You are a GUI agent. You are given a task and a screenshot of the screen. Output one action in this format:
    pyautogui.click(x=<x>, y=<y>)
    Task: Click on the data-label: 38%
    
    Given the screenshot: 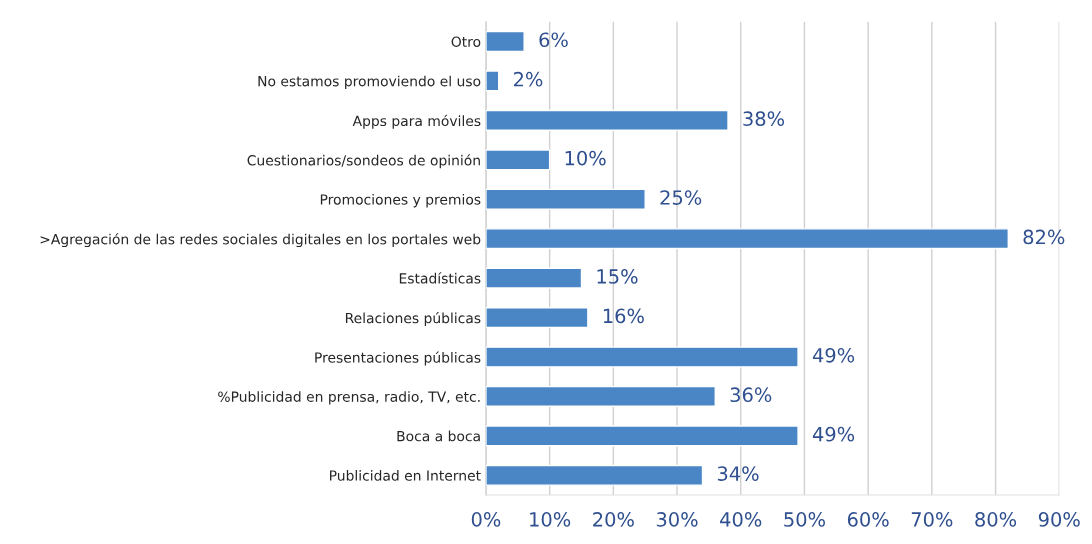 What is the action you would take?
    pyautogui.click(x=764, y=118)
    